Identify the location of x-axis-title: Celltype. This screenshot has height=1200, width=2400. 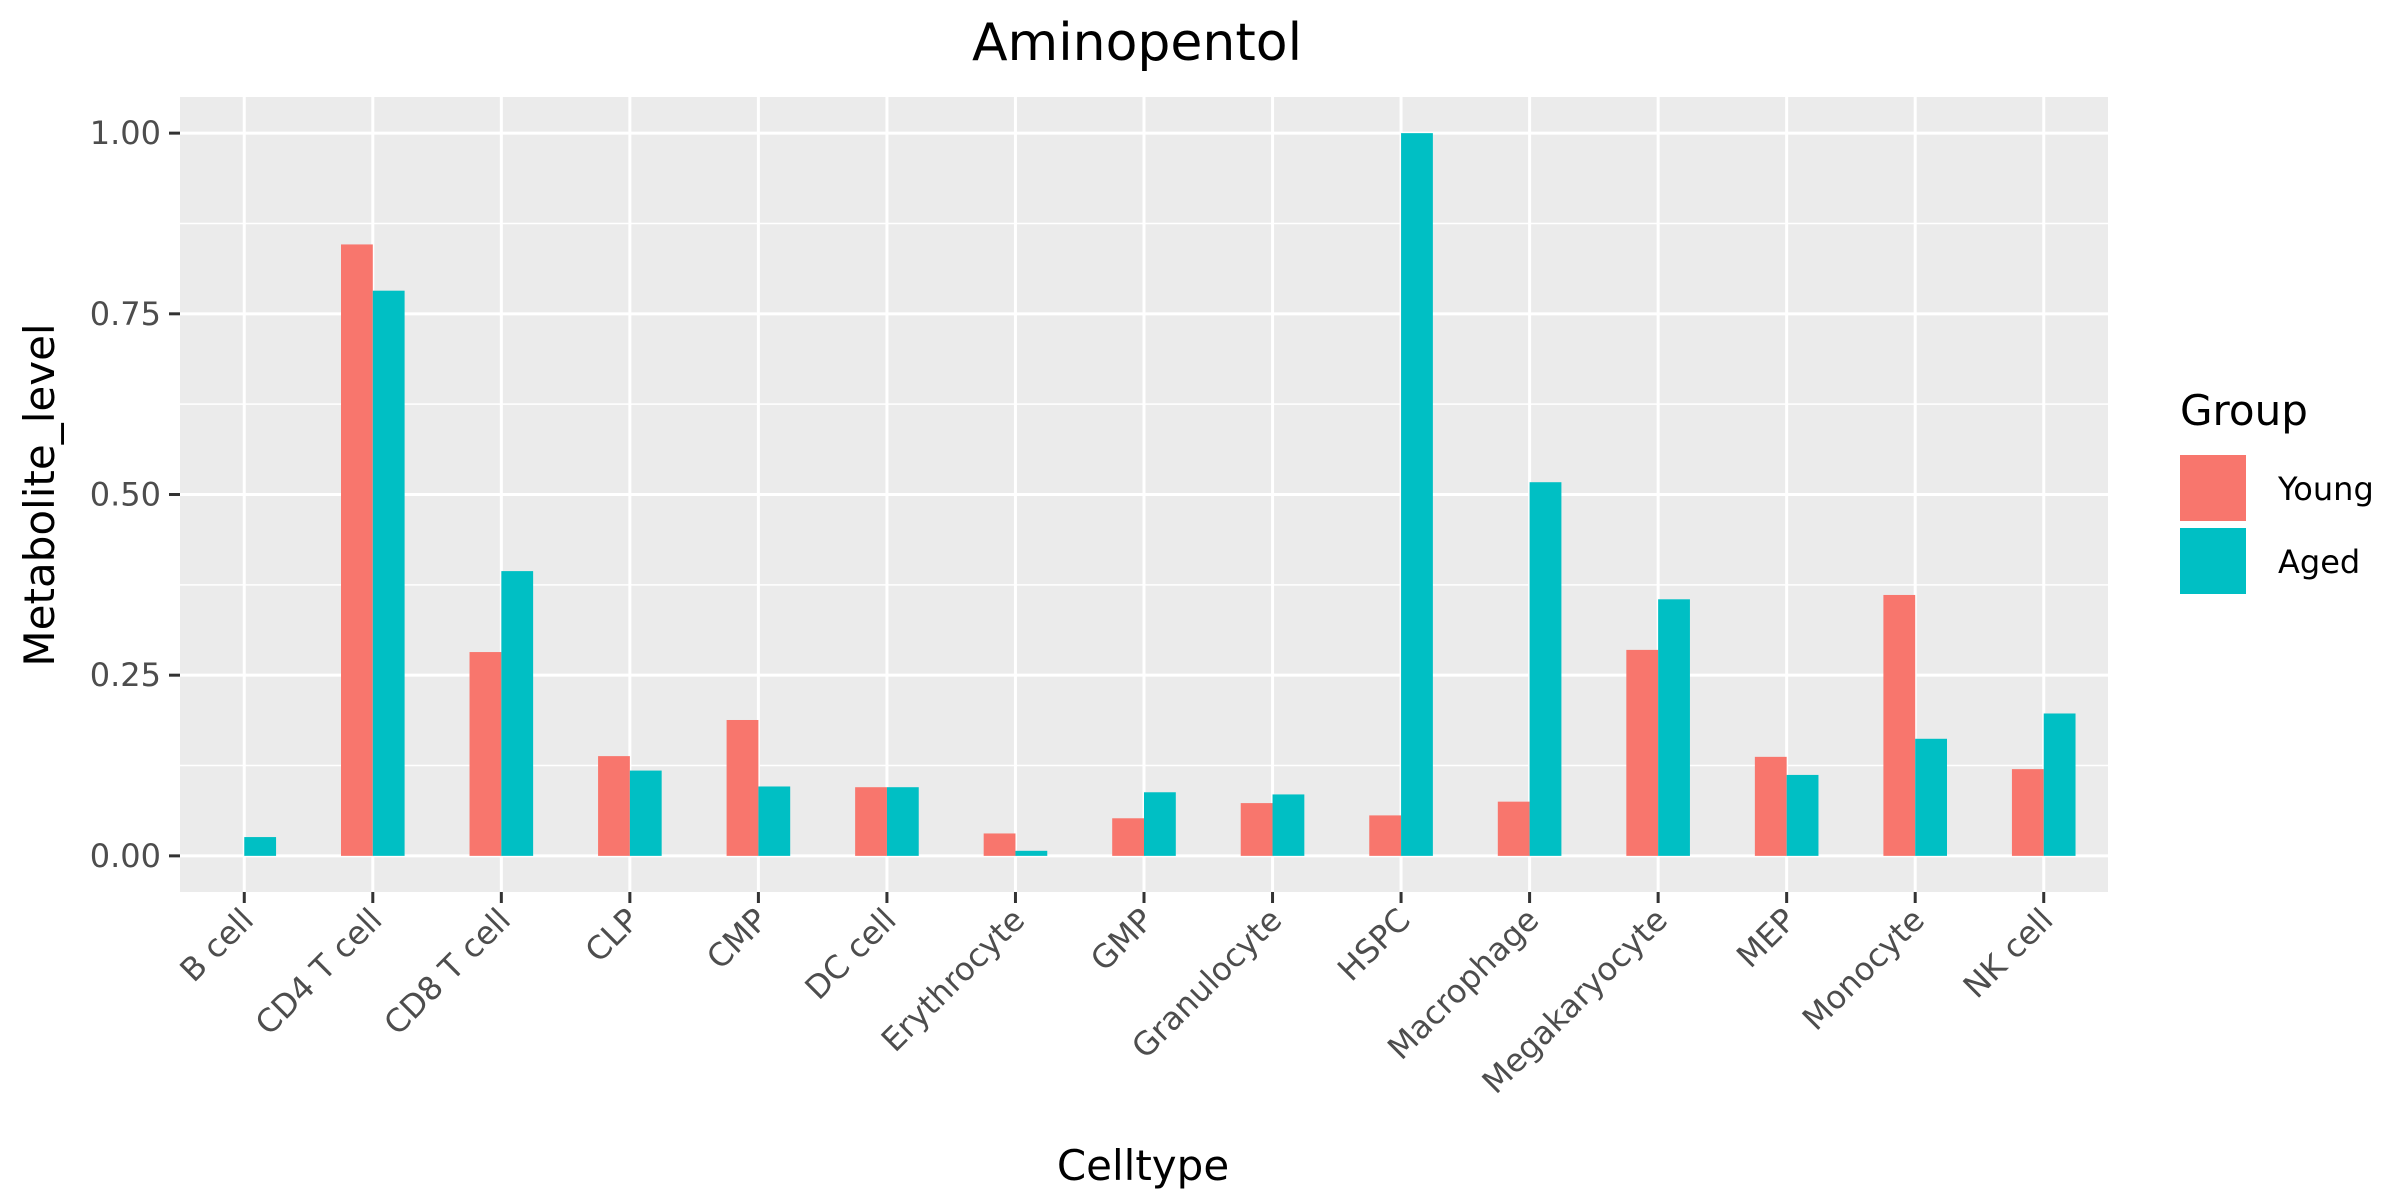
(1143, 1165).